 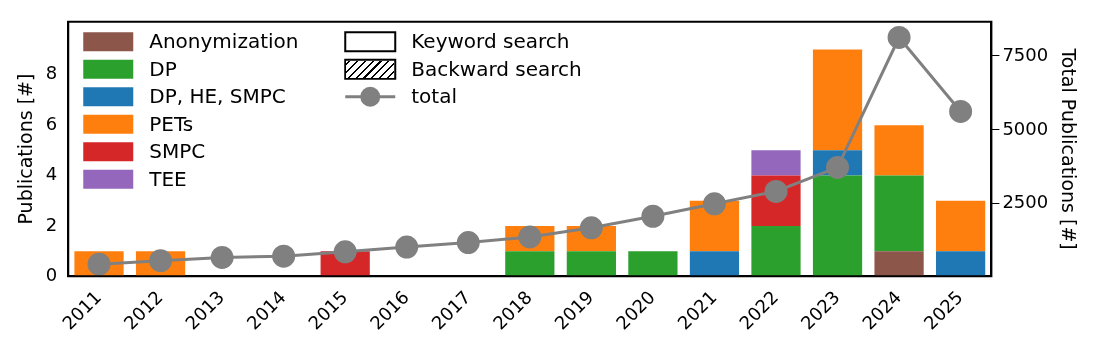 What do you see at coordinates (25, 149) in the screenshot?
I see `y-axis-title: Publications [#]` at bounding box center [25, 149].